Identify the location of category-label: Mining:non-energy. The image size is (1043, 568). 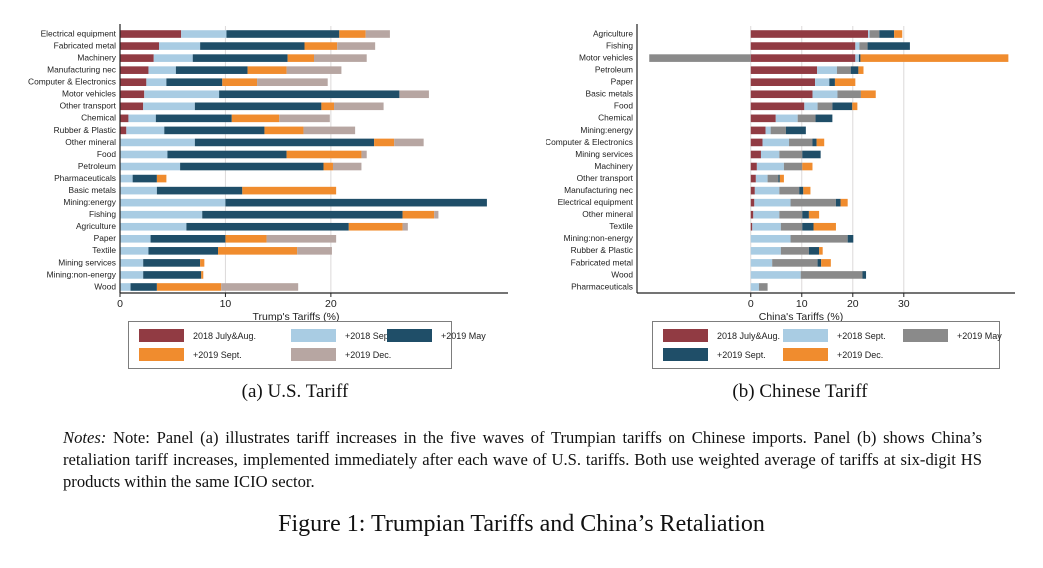
(599, 238).